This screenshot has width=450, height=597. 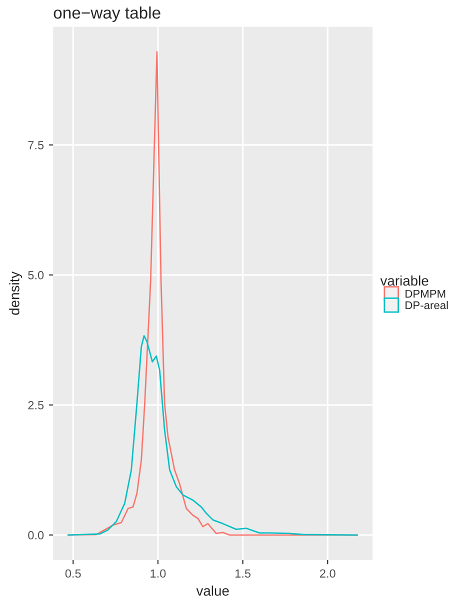 What do you see at coordinates (427, 305) in the screenshot?
I see `legend-label: DP-areal` at bounding box center [427, 305].